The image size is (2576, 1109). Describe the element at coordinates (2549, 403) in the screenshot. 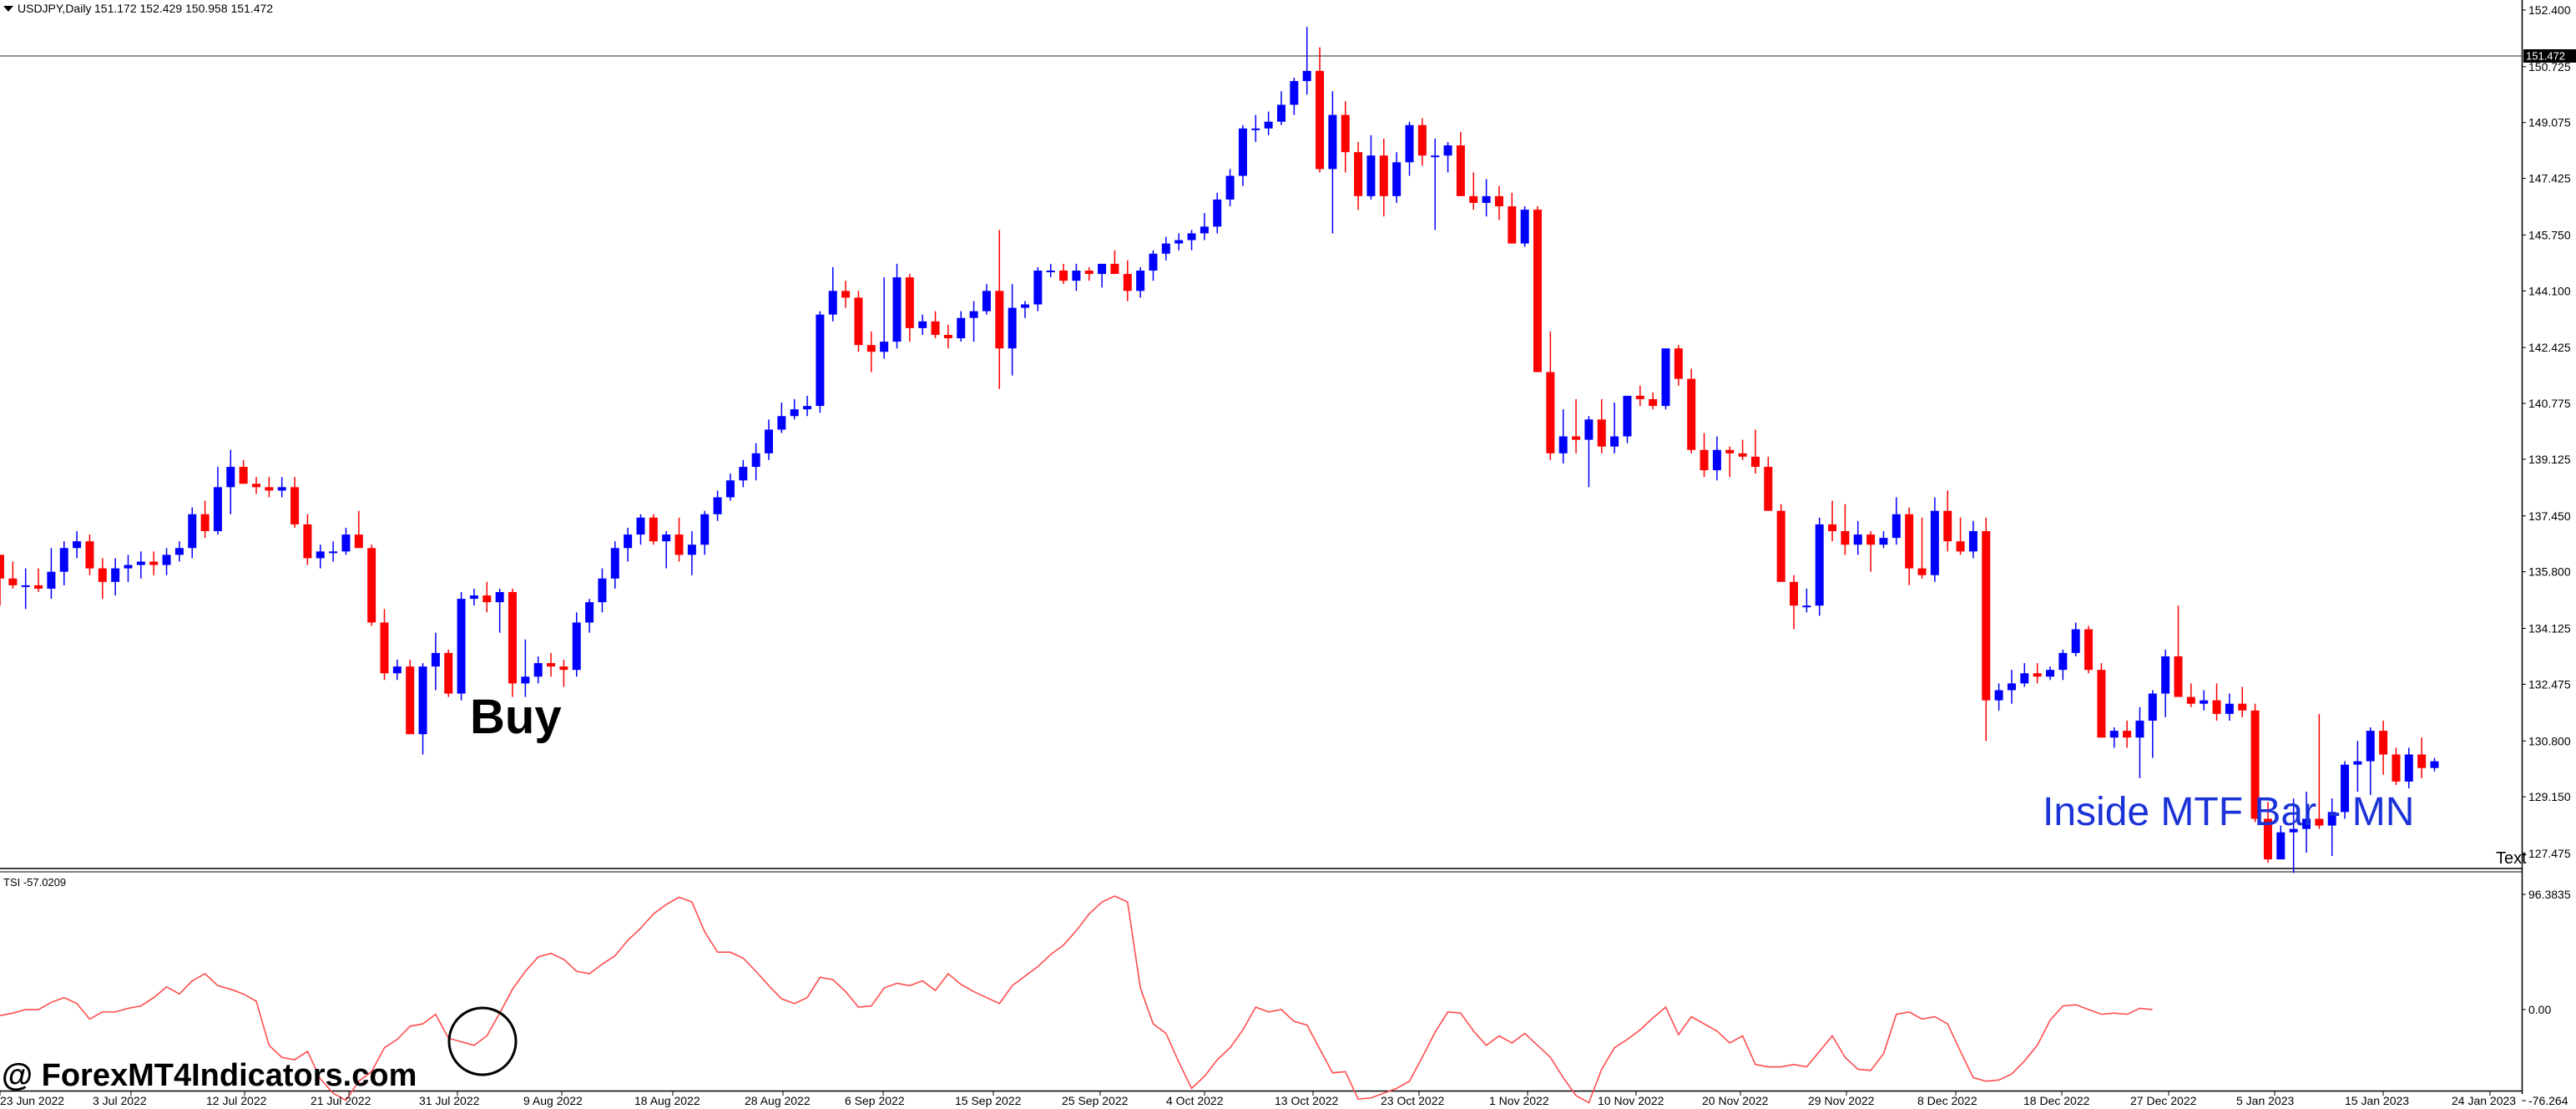

I see `price-tick-label: 140.775` at that location.